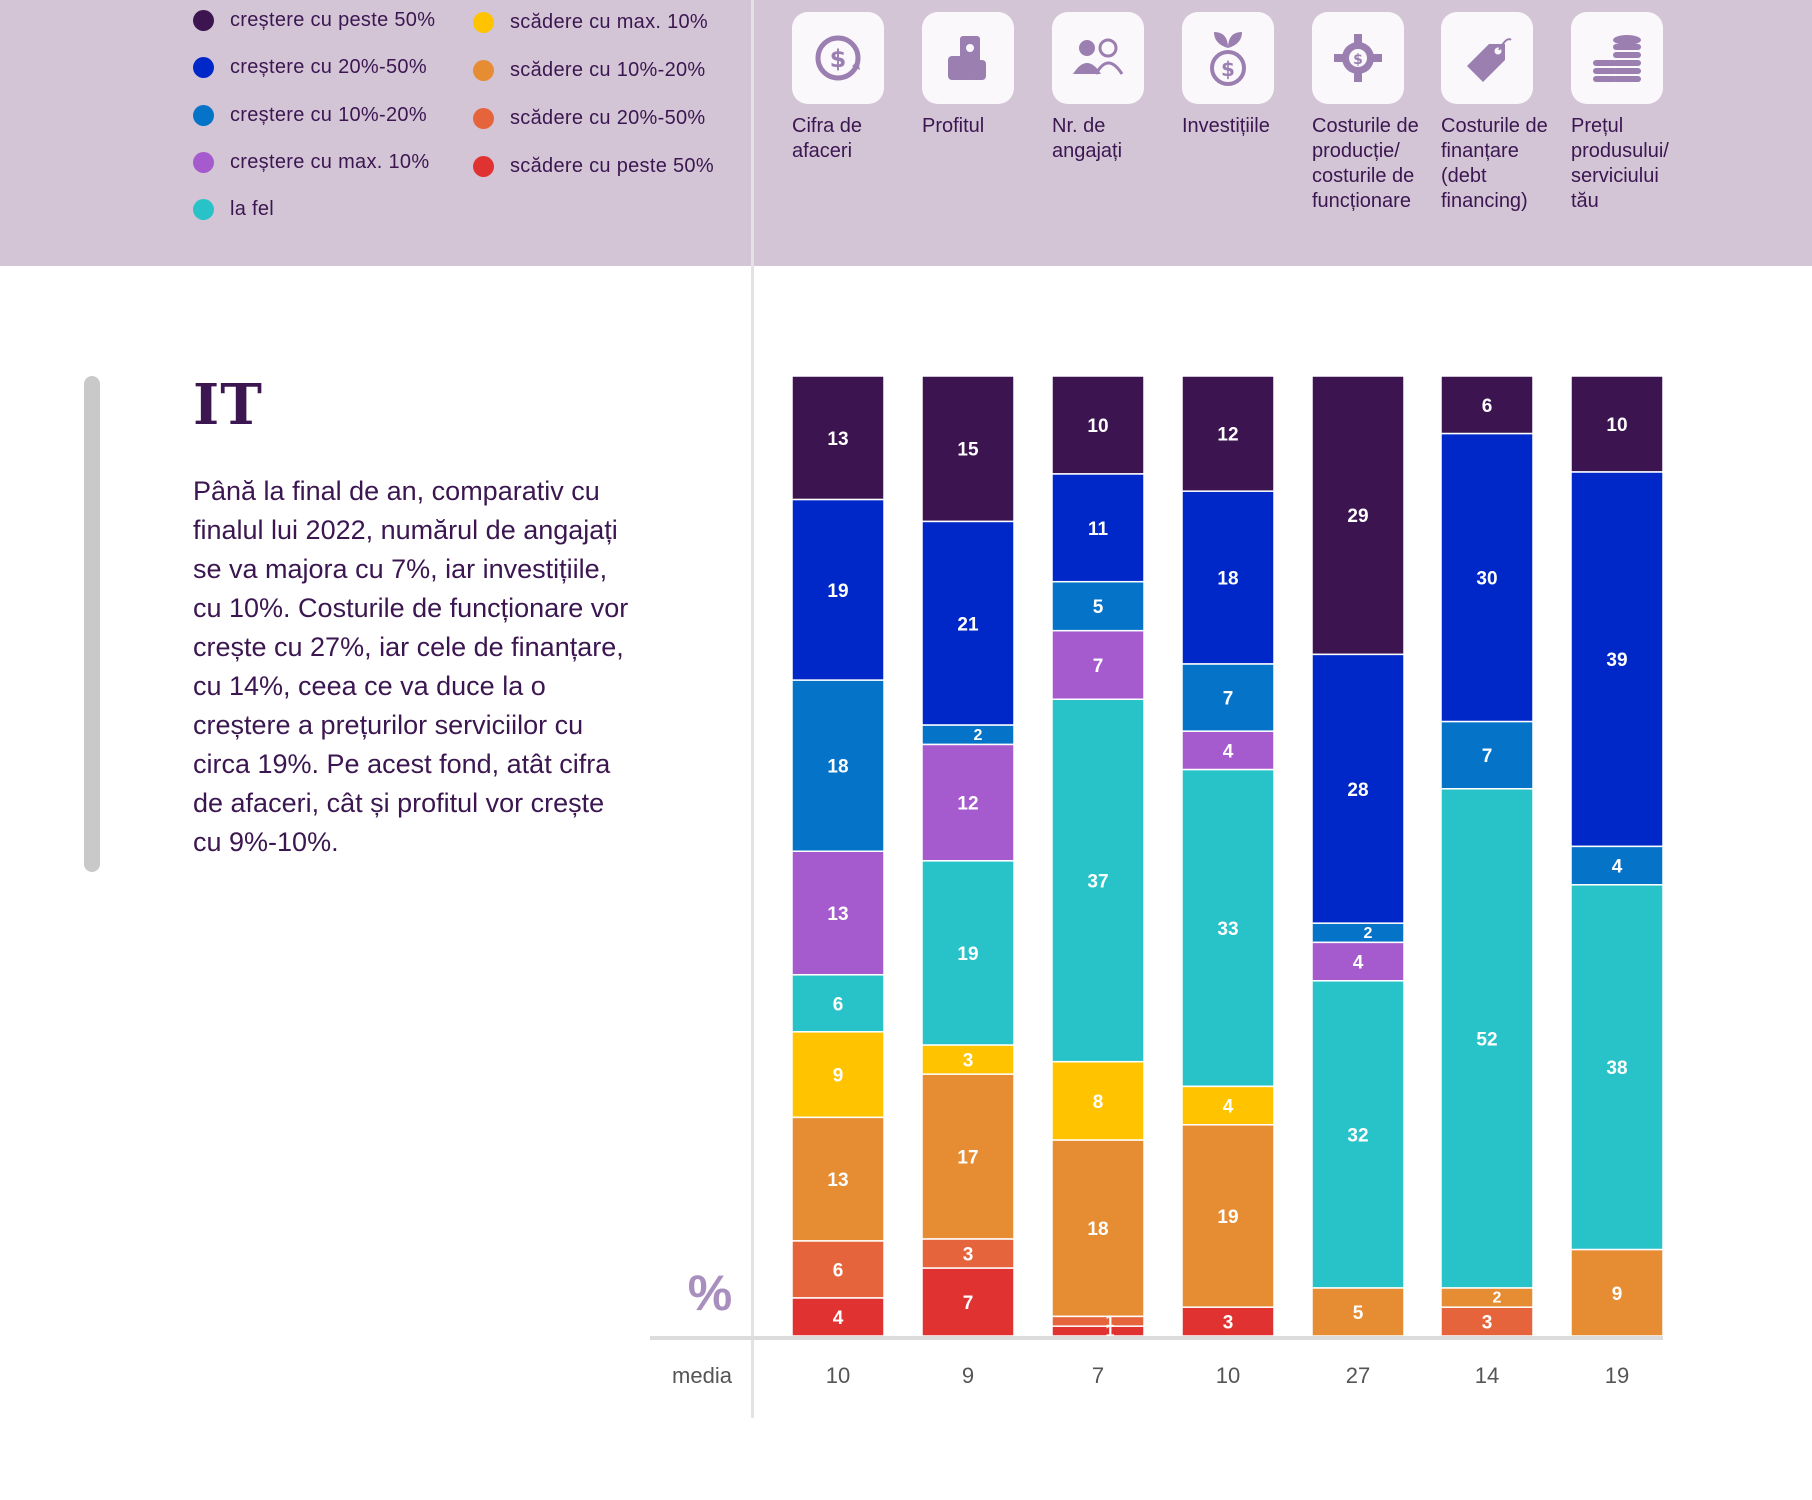 The height and width of the screenshot is (1500, 1812). What do you see at coordinates (314, 20) in the screenshot?
I see `legend-item: creștere cu peste 50%` at bounding box center [314, 20].